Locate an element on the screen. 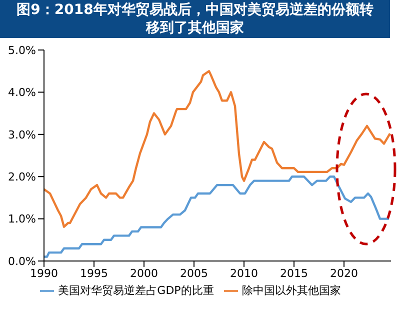 The height and width of the screenshot is (334, 405). y-tick-label: 4.0% is located at coordinates (22, 93).